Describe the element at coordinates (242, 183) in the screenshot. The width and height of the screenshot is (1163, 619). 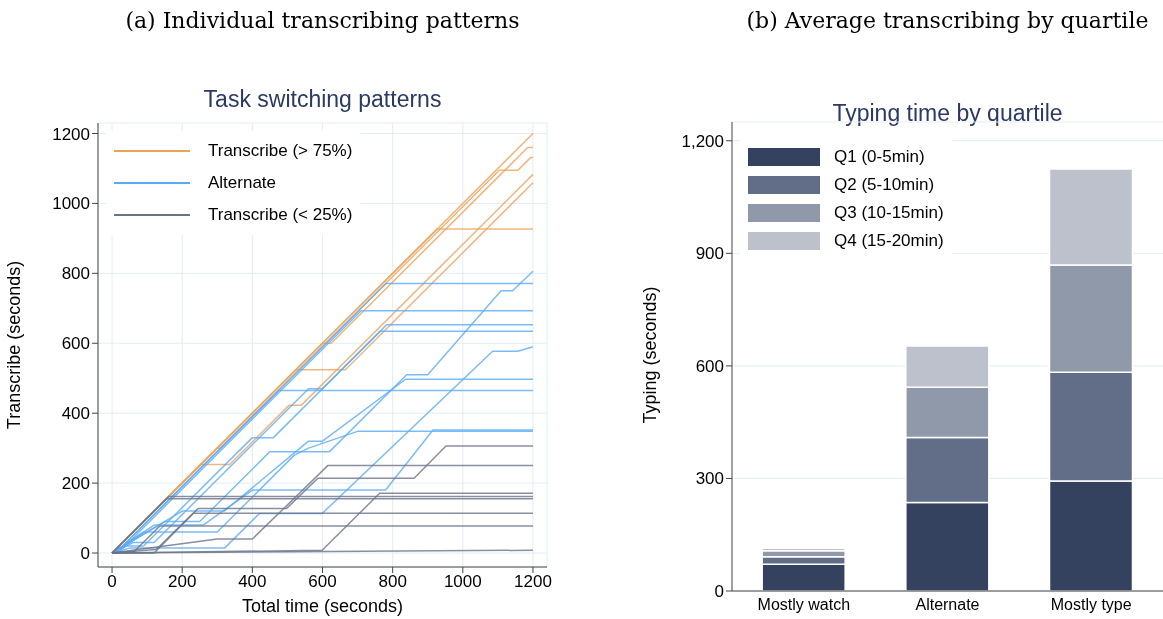
I see `legend-label: Alternate` at that location.